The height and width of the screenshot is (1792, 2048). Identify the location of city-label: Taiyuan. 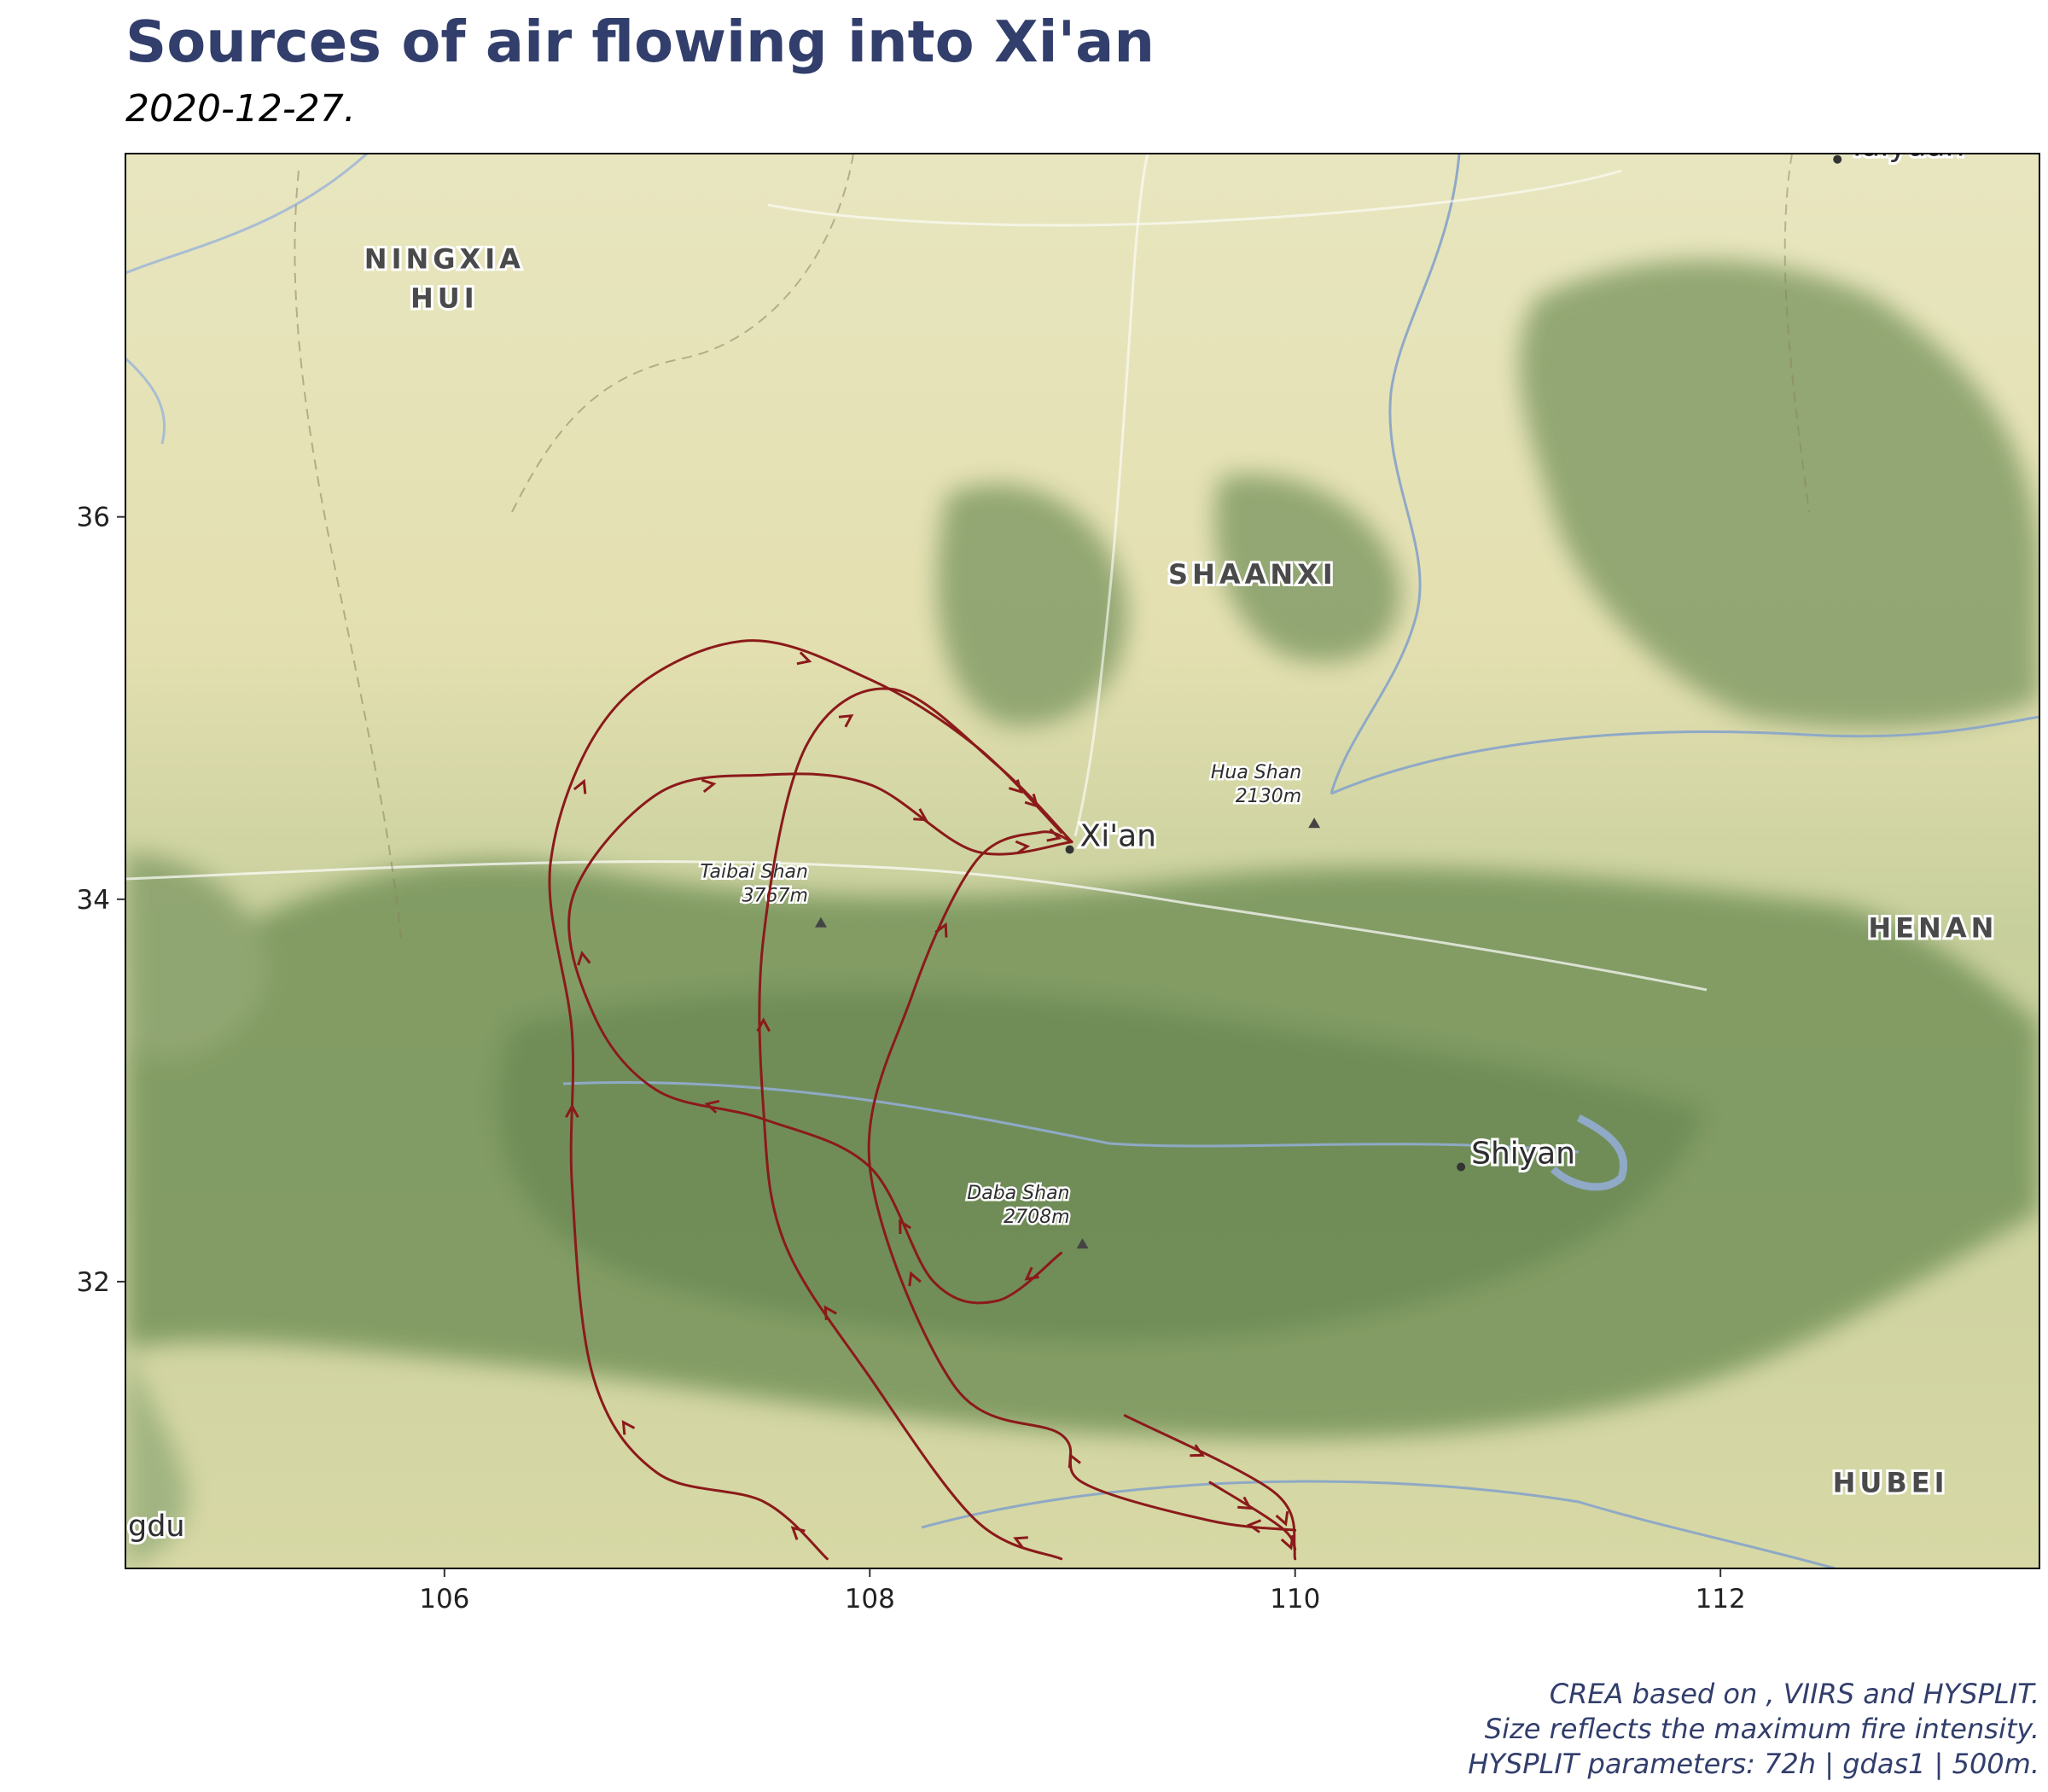
(1906, 146).